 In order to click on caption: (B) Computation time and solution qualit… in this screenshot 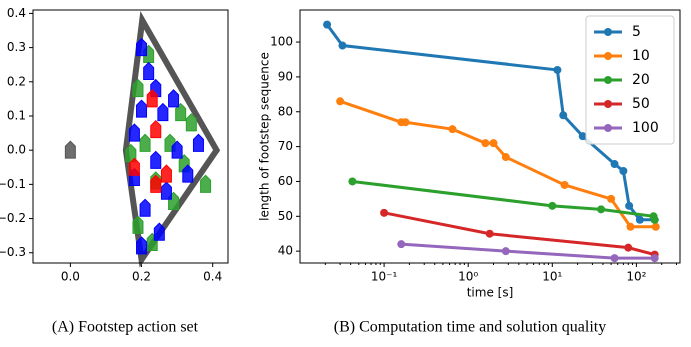, I will do `click(470, 327)`.